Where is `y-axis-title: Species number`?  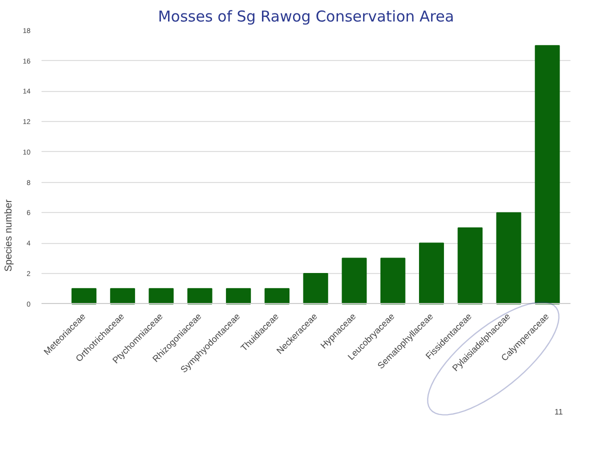 y-axis-title: Species number is located at coordinates (9, 235).